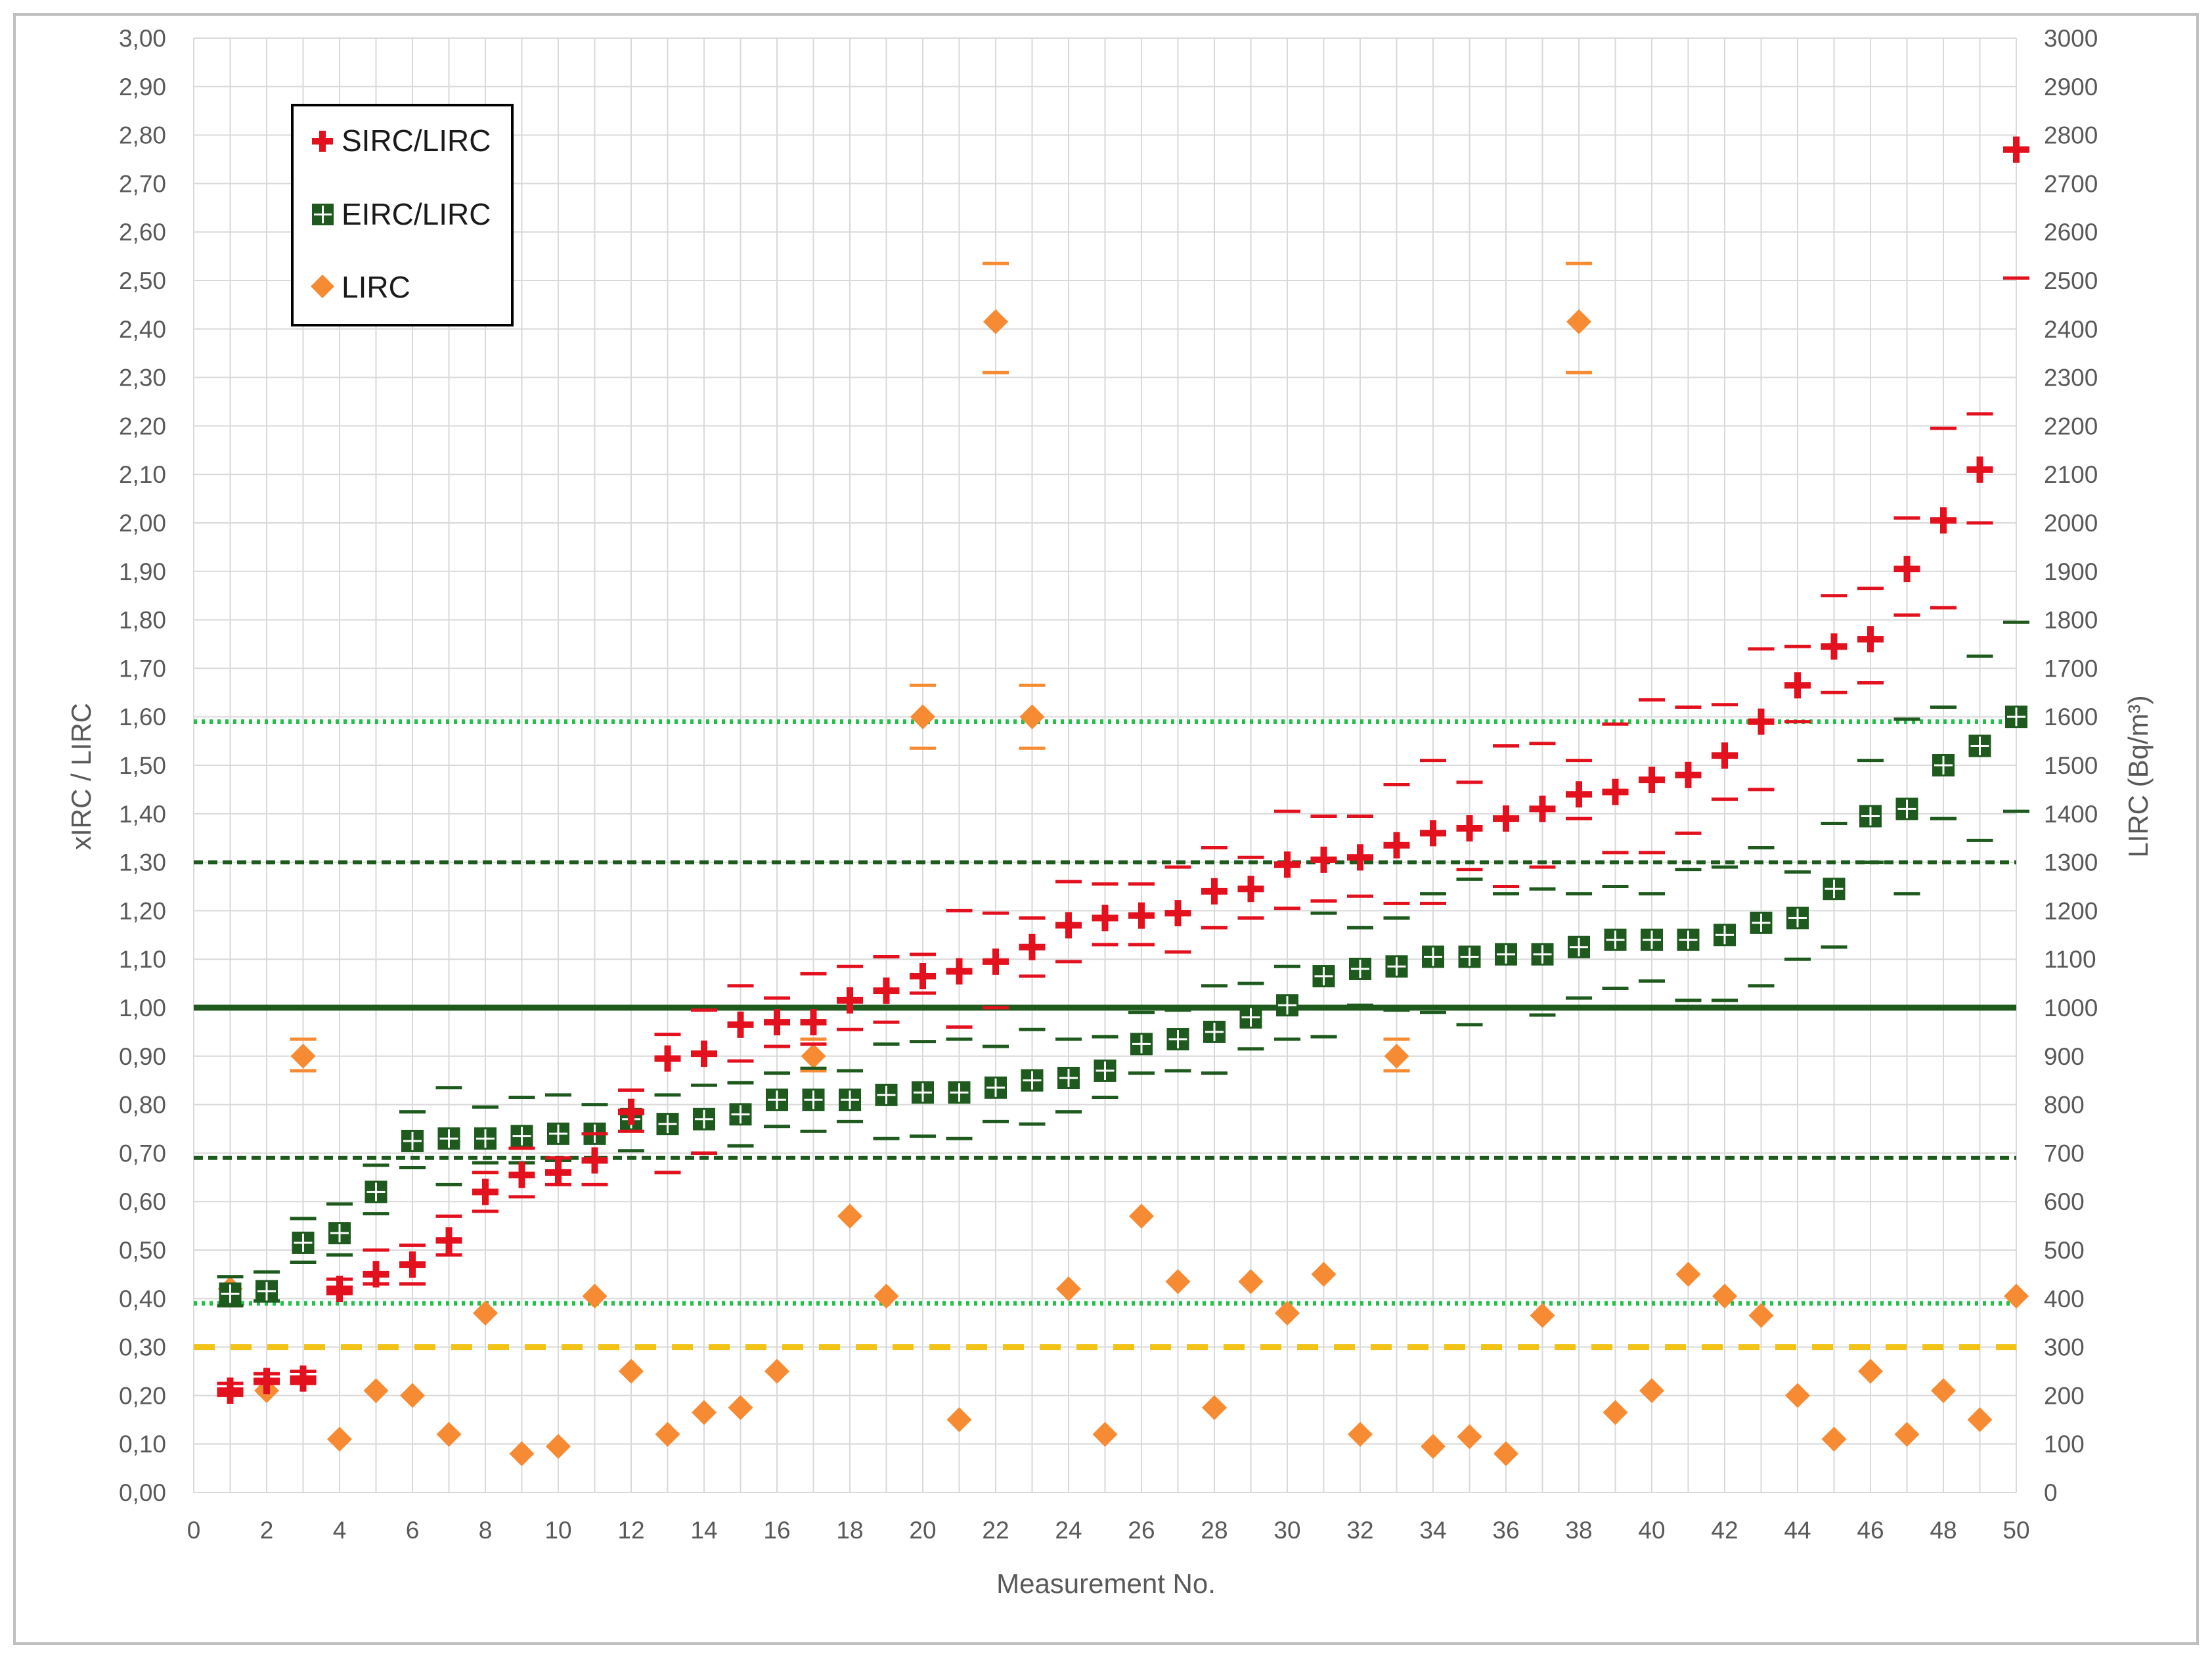 The height and width of the screenshot is (1658, 2212). Describe the element at coordinates (142, 378) in the screenshot. I see `y-tick-label: 2,30` at that location.